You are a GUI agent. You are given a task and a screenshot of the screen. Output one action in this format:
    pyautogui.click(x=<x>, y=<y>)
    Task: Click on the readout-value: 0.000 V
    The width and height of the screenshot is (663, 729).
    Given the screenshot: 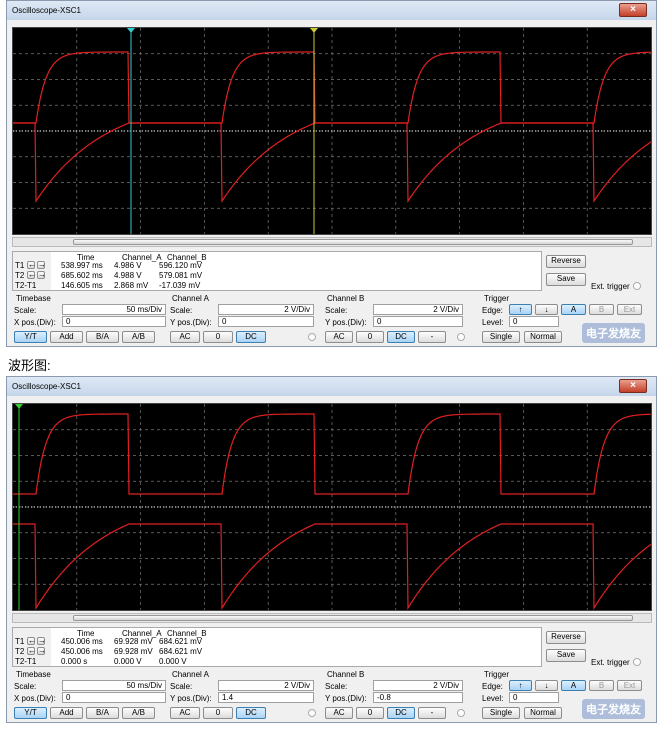 What is the action you would take?
    pyautogui.click(x=128, y=661)
    